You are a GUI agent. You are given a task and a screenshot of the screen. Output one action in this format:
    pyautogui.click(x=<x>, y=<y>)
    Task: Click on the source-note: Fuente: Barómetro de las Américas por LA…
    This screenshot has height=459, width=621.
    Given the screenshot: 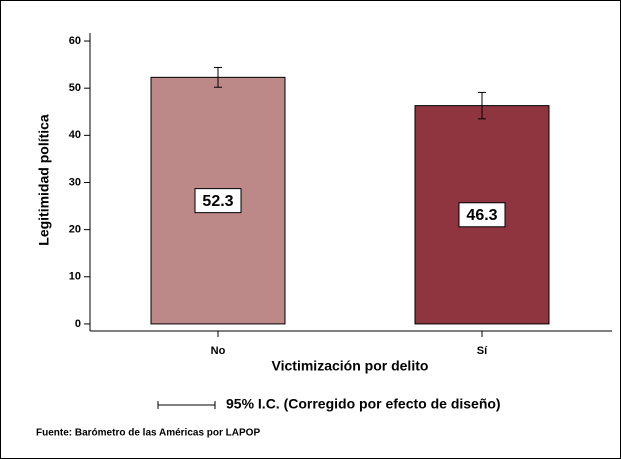 What is the action you would take?
    pyautogui.click(x=148, y=433)
    